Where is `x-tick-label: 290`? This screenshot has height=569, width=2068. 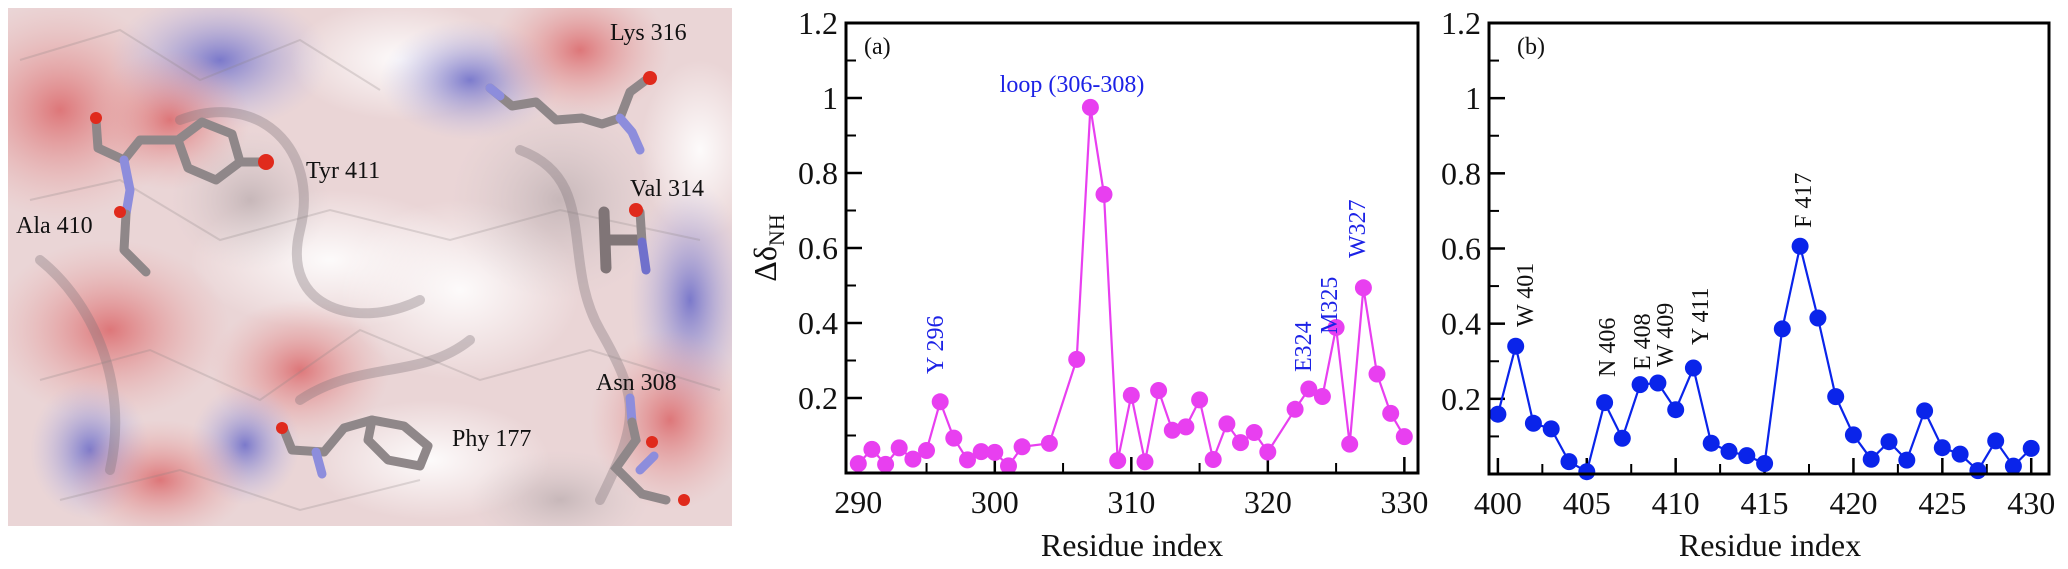 x-tick-label: 290 is located at coordinates (858, 502).